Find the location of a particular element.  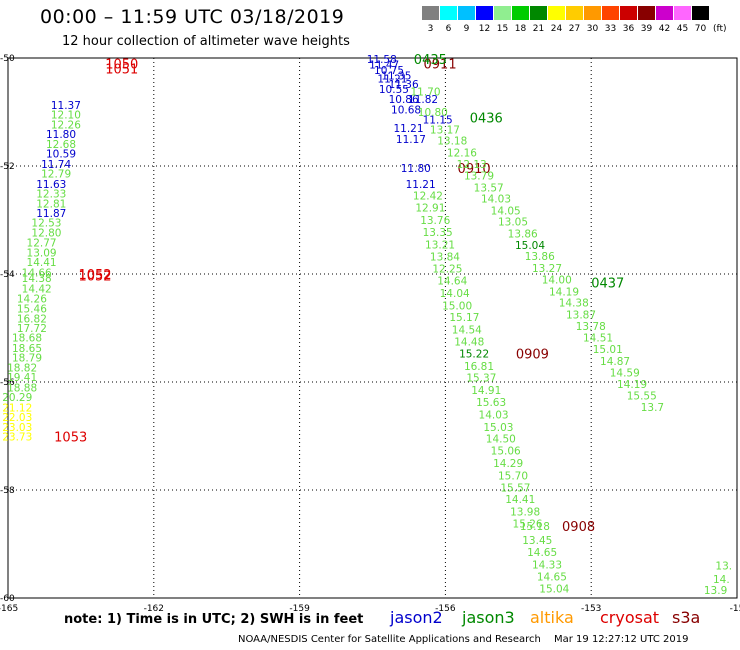

data-label: 12.53 is located at coordinates (46, 224).